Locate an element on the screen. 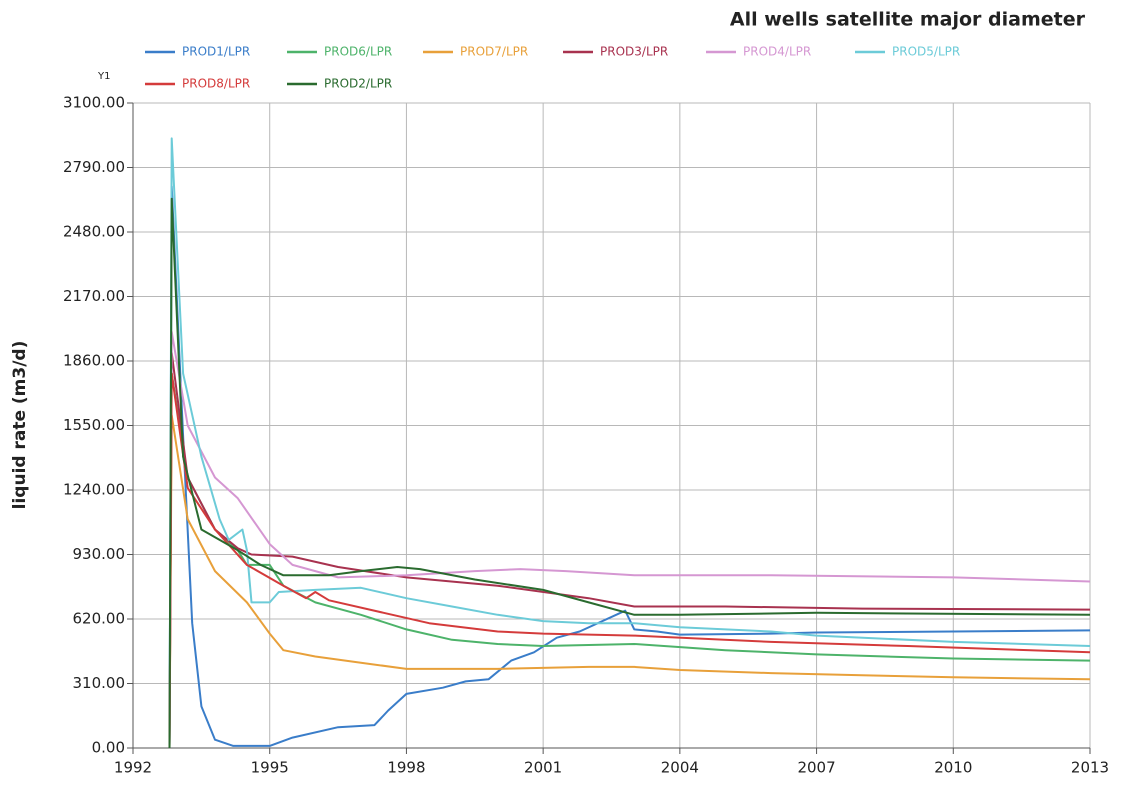  y-tick-label: 1550.00 is located at coordinates (94, 425).